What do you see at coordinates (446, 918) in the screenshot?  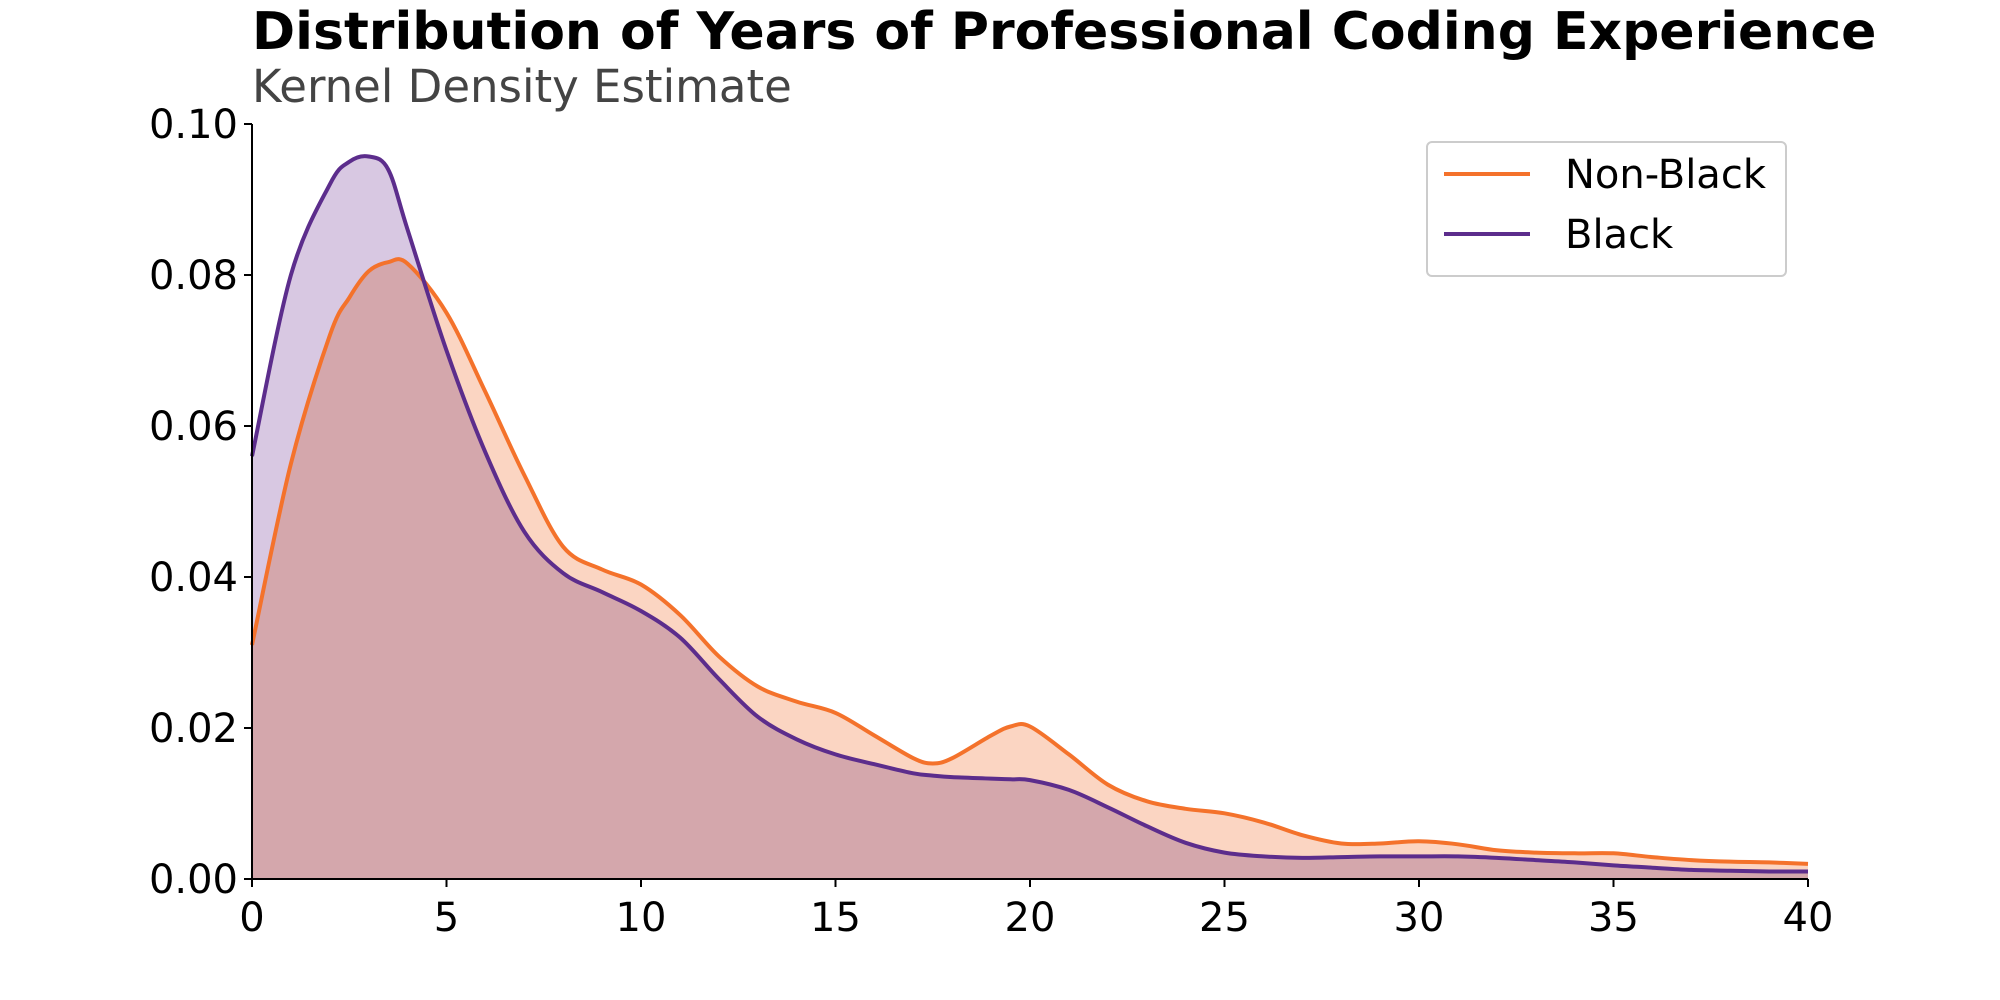 I see `x-tick-label: 5` at bounding box center [446, 918].